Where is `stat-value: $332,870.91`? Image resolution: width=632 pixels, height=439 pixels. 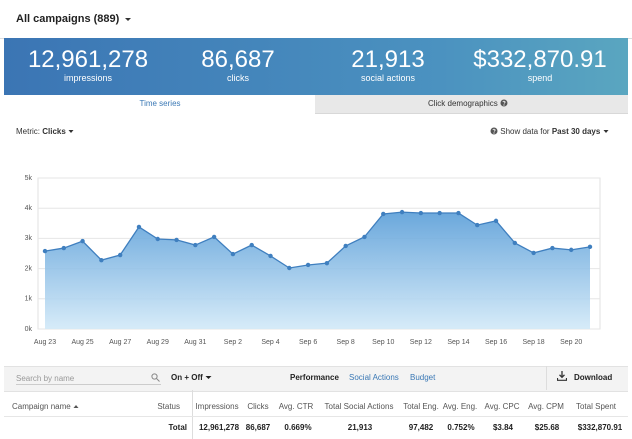
stat-value: $332,870.91 is located at coordinates (540, 59).